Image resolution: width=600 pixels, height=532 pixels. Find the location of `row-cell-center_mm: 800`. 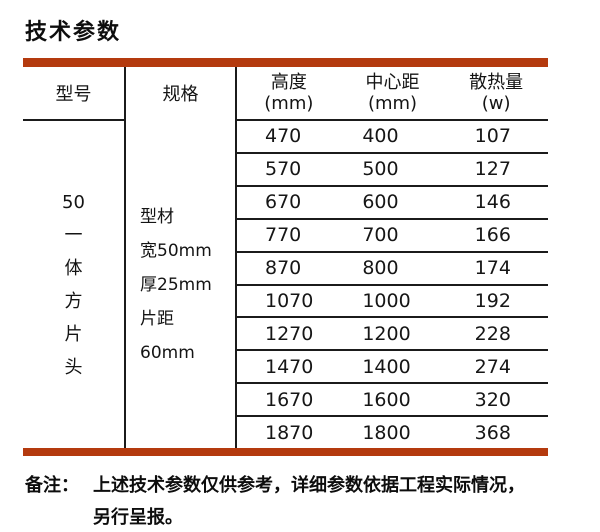

row-cell-center_mm: 800 is located at coordinates (380, 268).